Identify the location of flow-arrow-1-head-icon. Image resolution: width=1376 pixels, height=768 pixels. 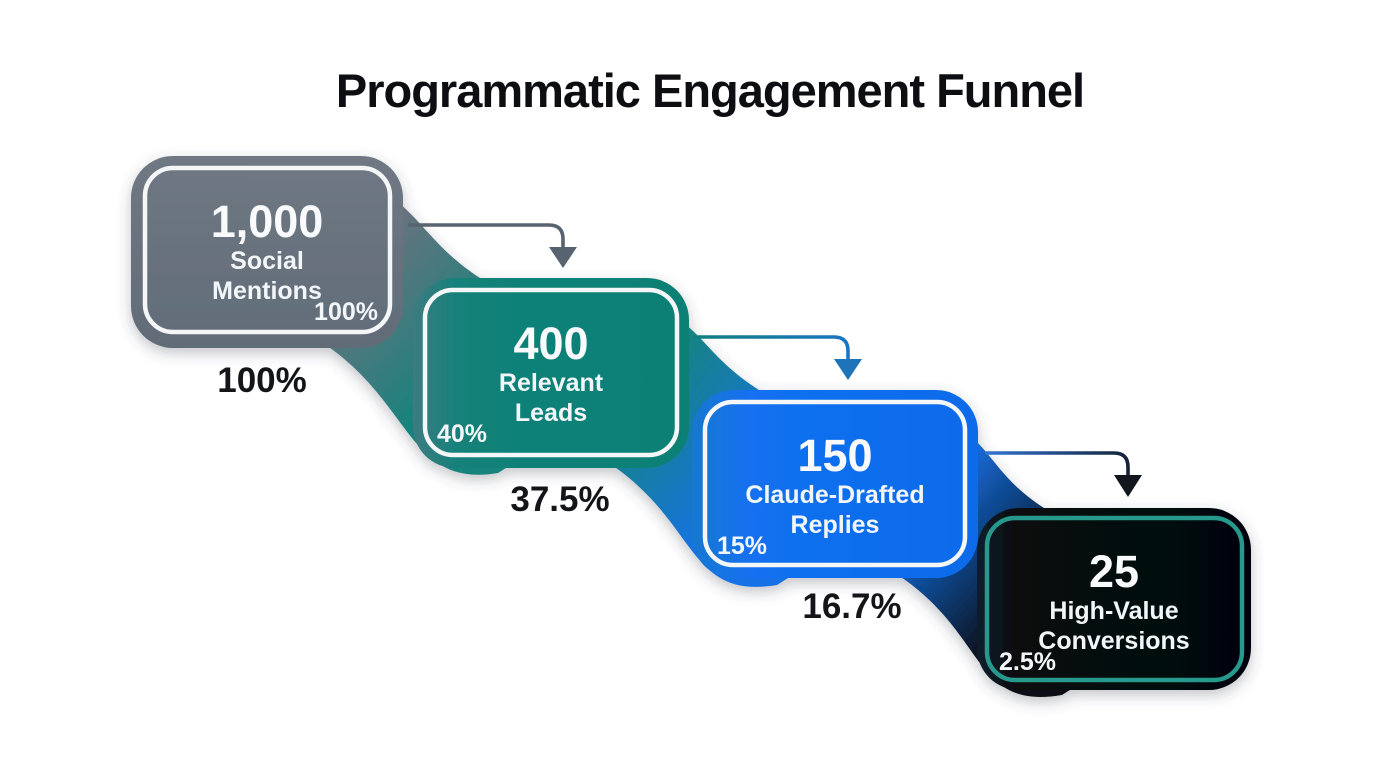
(563, 257).